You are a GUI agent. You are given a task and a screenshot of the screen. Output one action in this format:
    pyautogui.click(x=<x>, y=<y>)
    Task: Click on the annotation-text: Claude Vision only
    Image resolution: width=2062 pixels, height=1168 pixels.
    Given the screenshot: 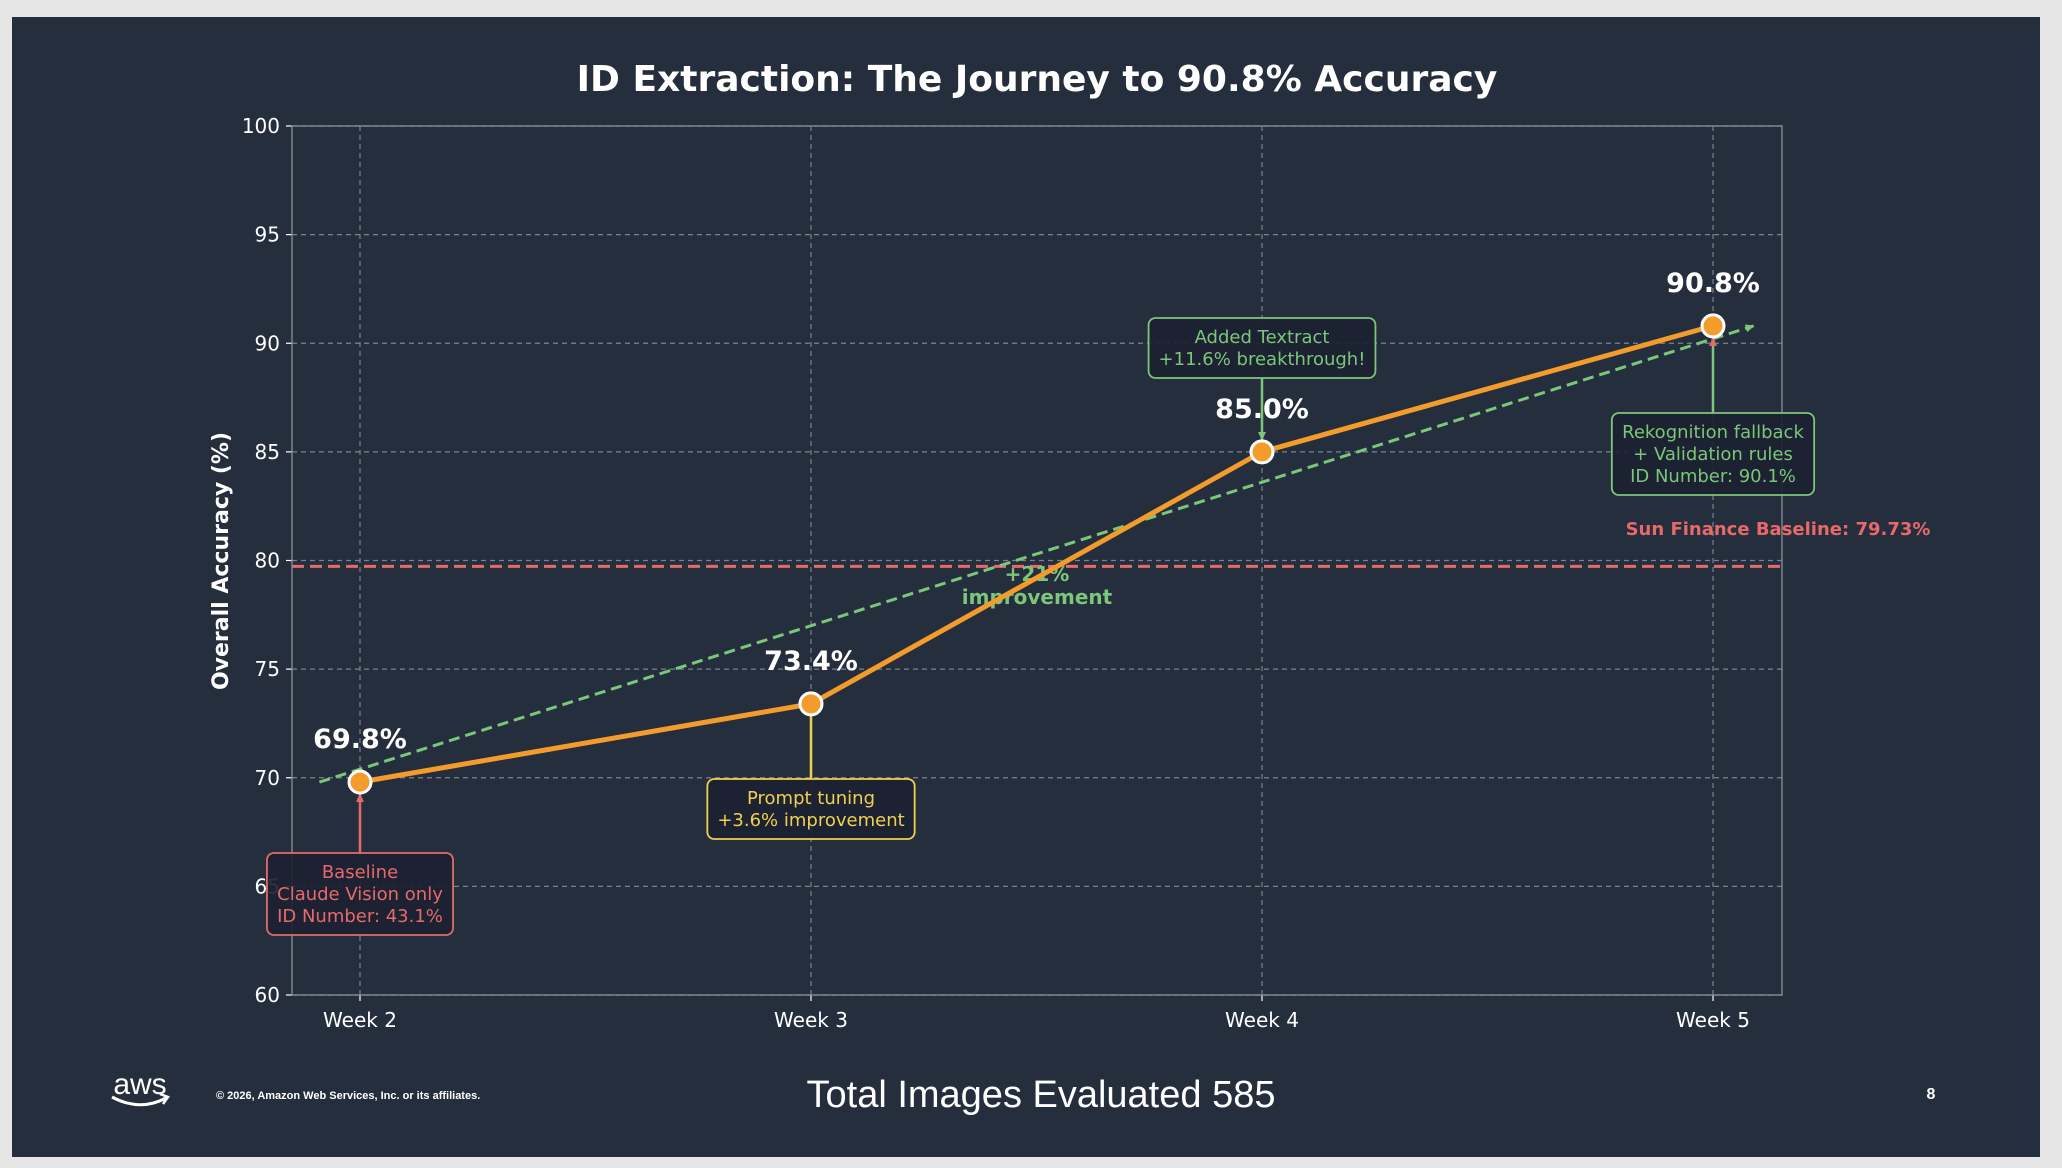 What is the action you would take?
    pyautogui.click(x=360, y=894)
    